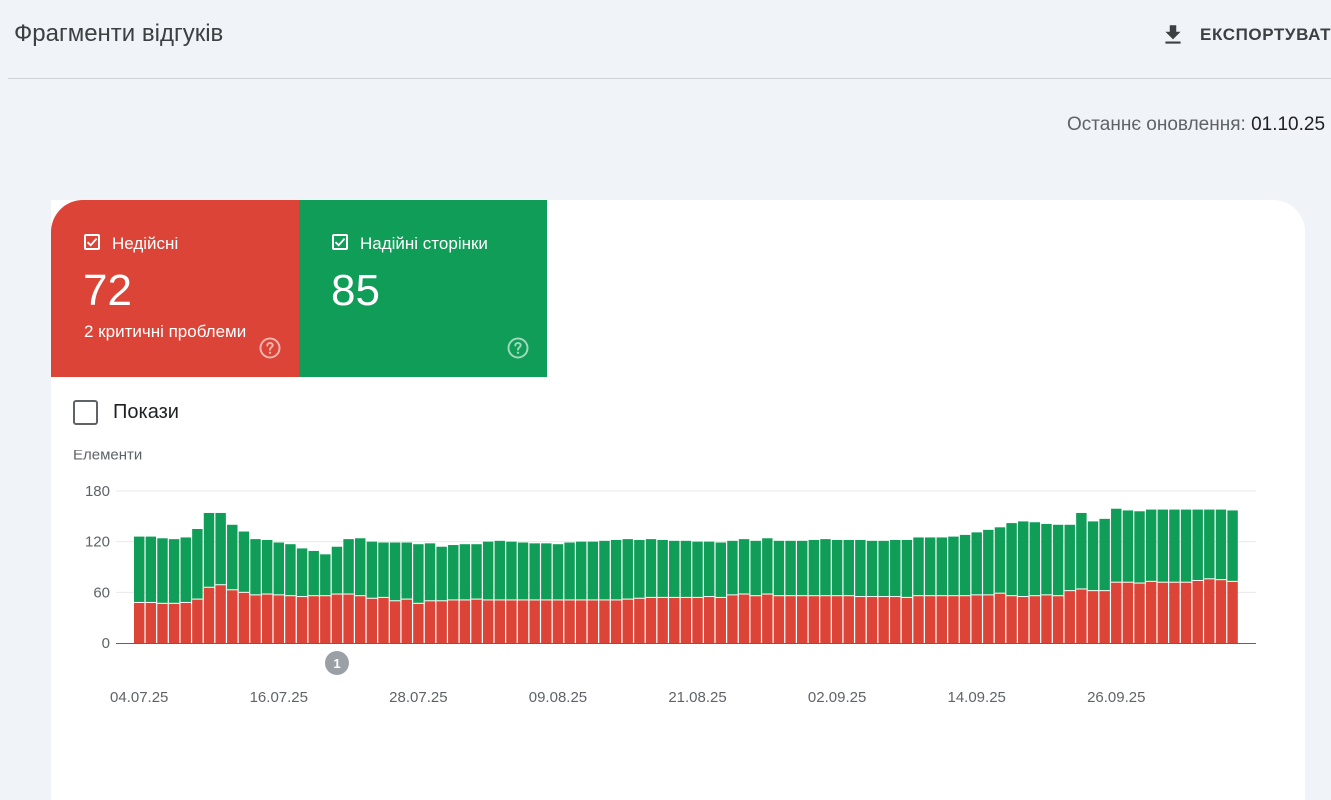  Describe the element at coordinates (85, 412) in the screenshot. I see `impressions-checkbox` at that location.